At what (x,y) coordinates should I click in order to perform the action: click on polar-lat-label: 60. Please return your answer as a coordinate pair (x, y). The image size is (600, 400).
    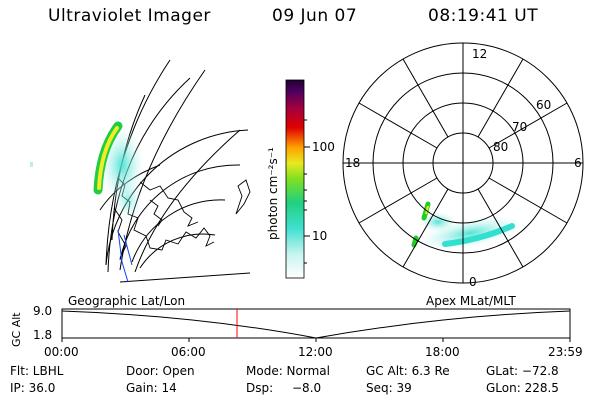
    Looking at the image, I should click on (544, 105).